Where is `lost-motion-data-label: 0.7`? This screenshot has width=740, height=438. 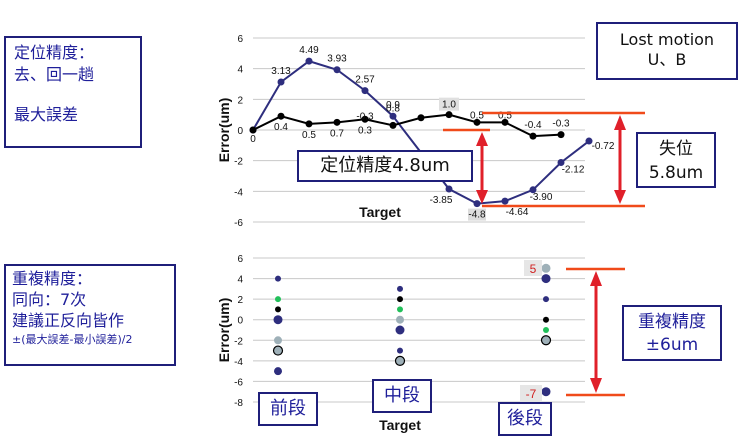 lost-motion-data-label: 0.7 is located at coordinates (337, 133).